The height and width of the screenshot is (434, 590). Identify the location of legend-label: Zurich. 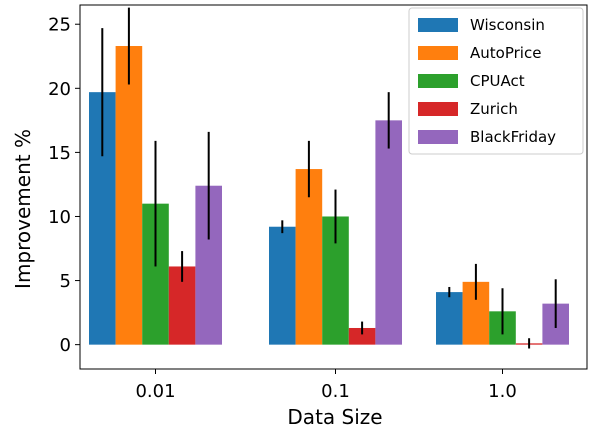
(494, 109).